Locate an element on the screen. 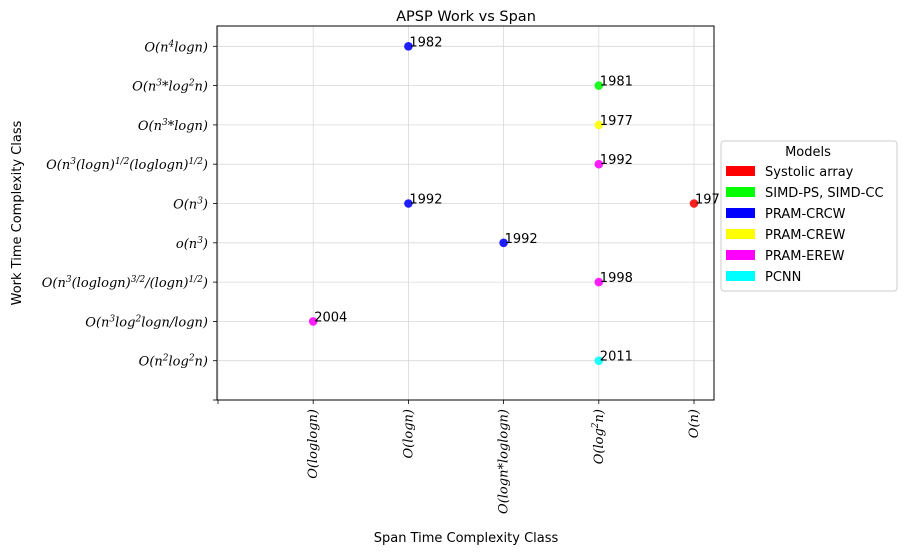 The height and width of the screenshot is (555, 906). y-tick-label: O(n4logn) is located at coordinates (176, 47).